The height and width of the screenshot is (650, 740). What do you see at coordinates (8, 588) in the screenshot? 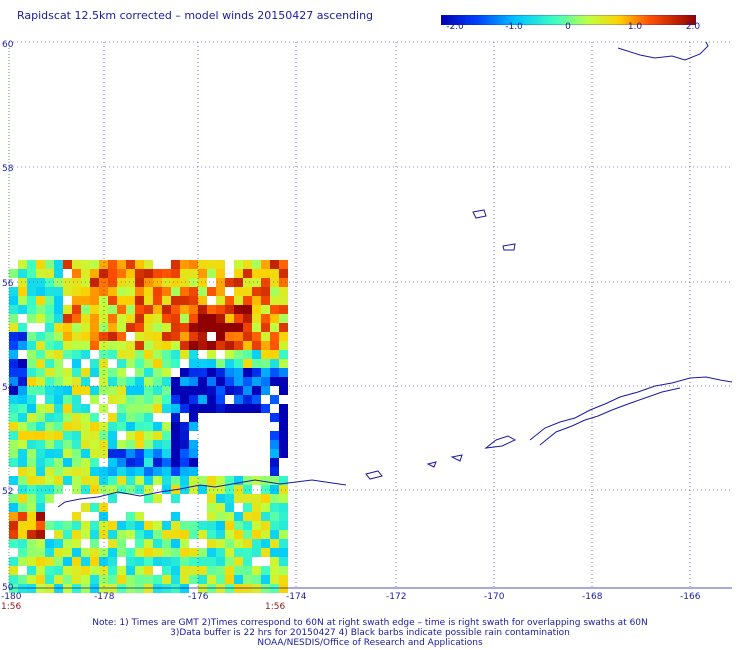
I see `lat-label: 50` at bounding box center [8, 588].